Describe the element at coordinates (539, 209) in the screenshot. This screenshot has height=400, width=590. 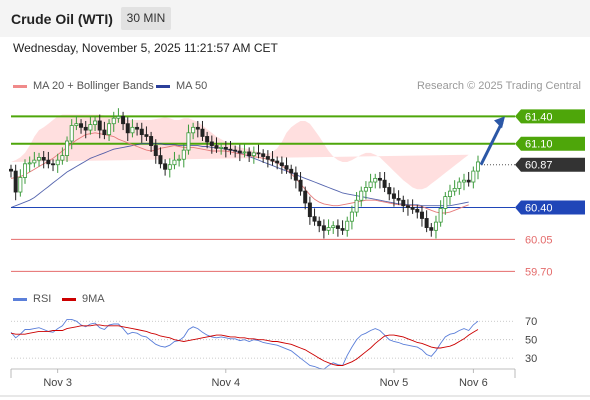
I see `level-label-60-40: 60.40` at that location.